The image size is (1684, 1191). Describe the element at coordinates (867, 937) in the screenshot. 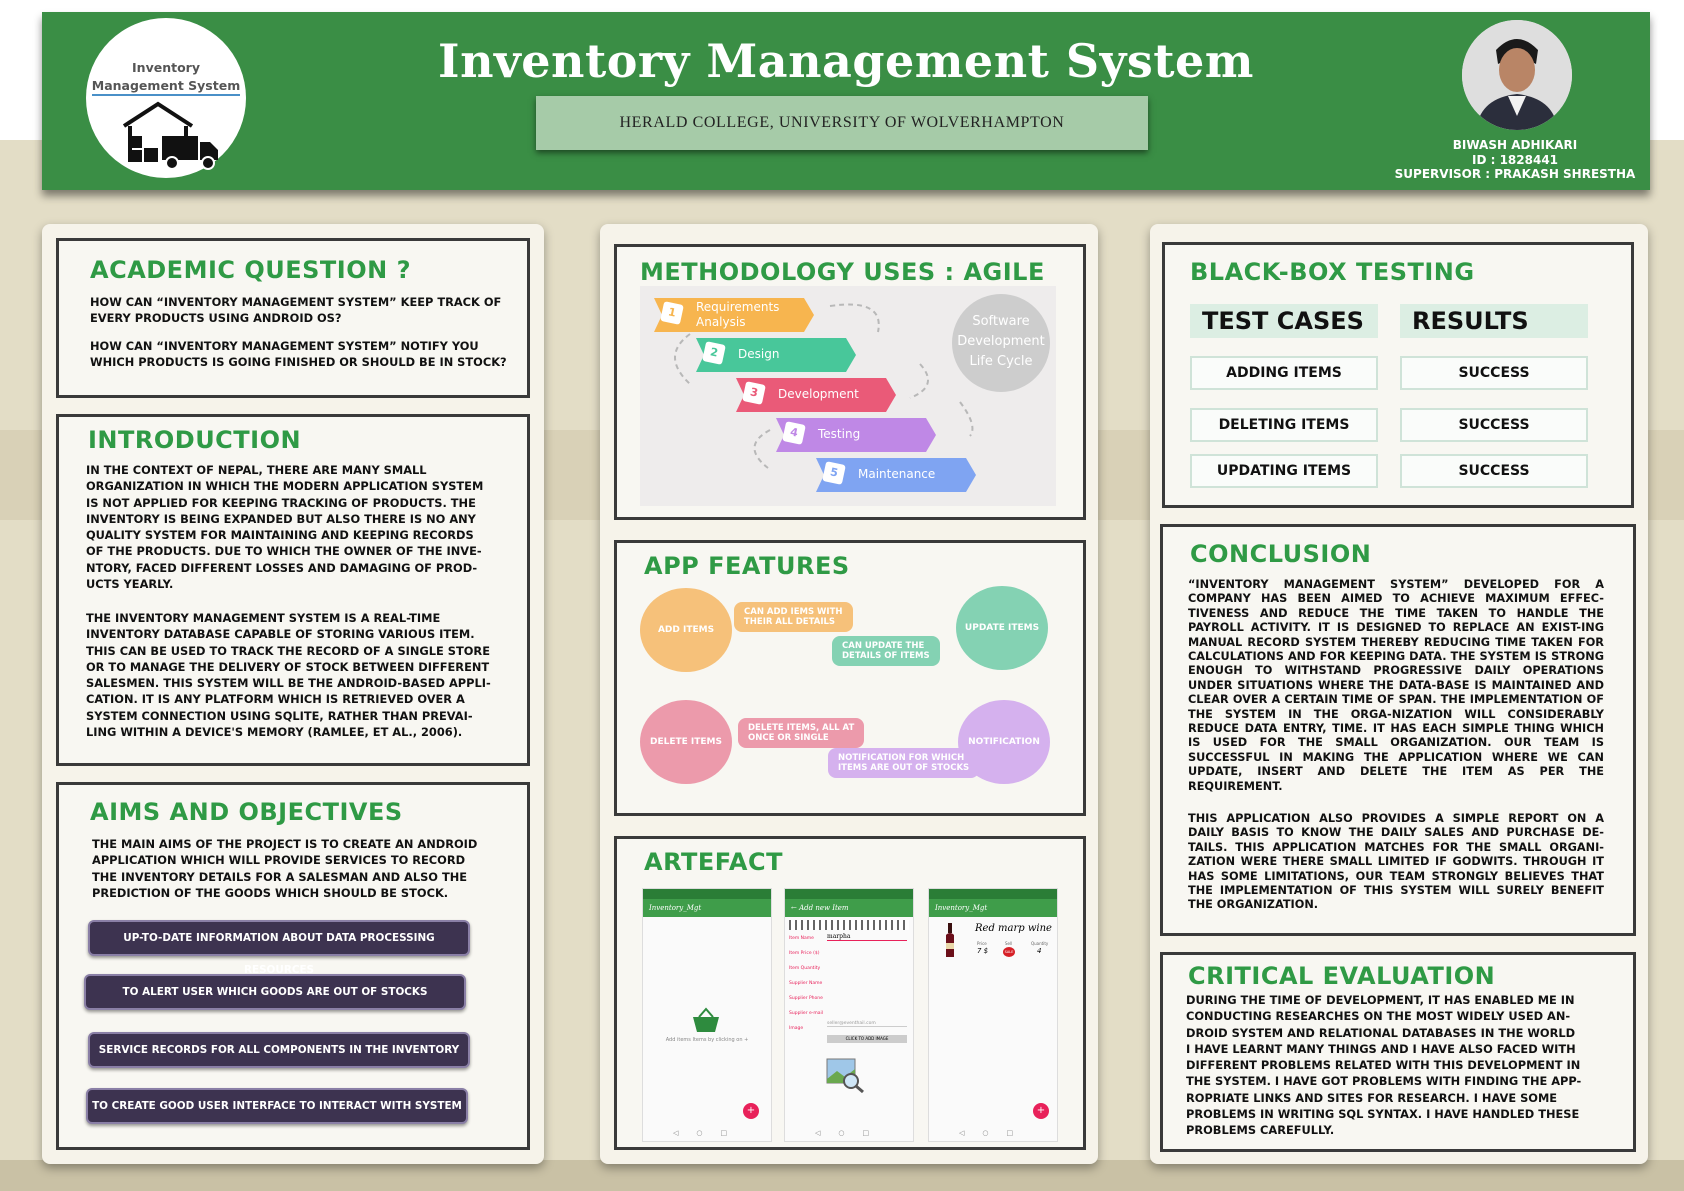

I see `item-name-input: marpha` at that location.